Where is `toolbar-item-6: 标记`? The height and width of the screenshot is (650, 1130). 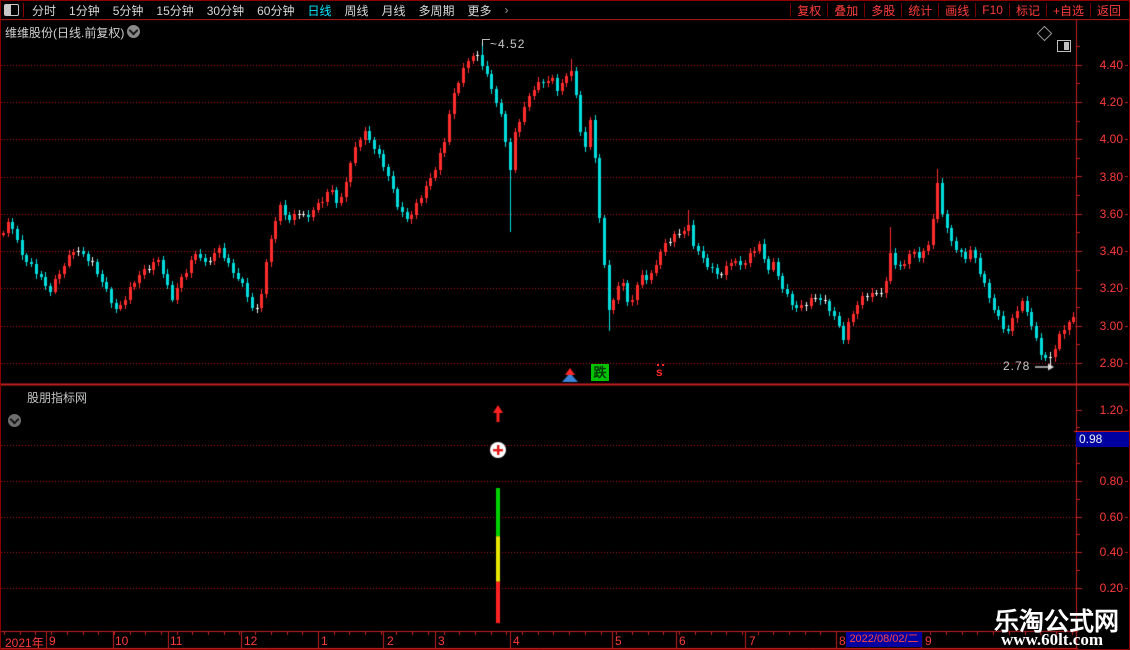 toolbar-item-6: 标记 is located at coordinates (1027, 10).